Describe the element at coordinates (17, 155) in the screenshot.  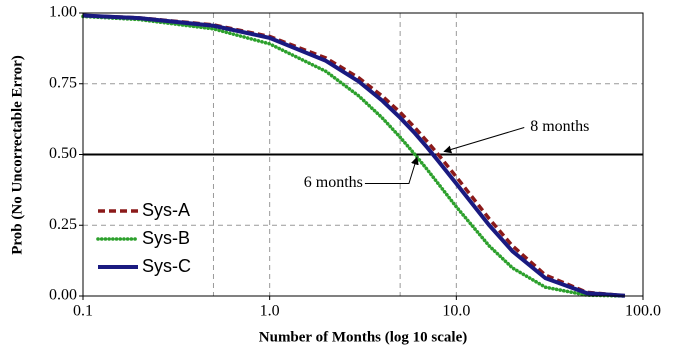
I see `y-axis-label: Prob (No Uncorrectable Error)` at that location.